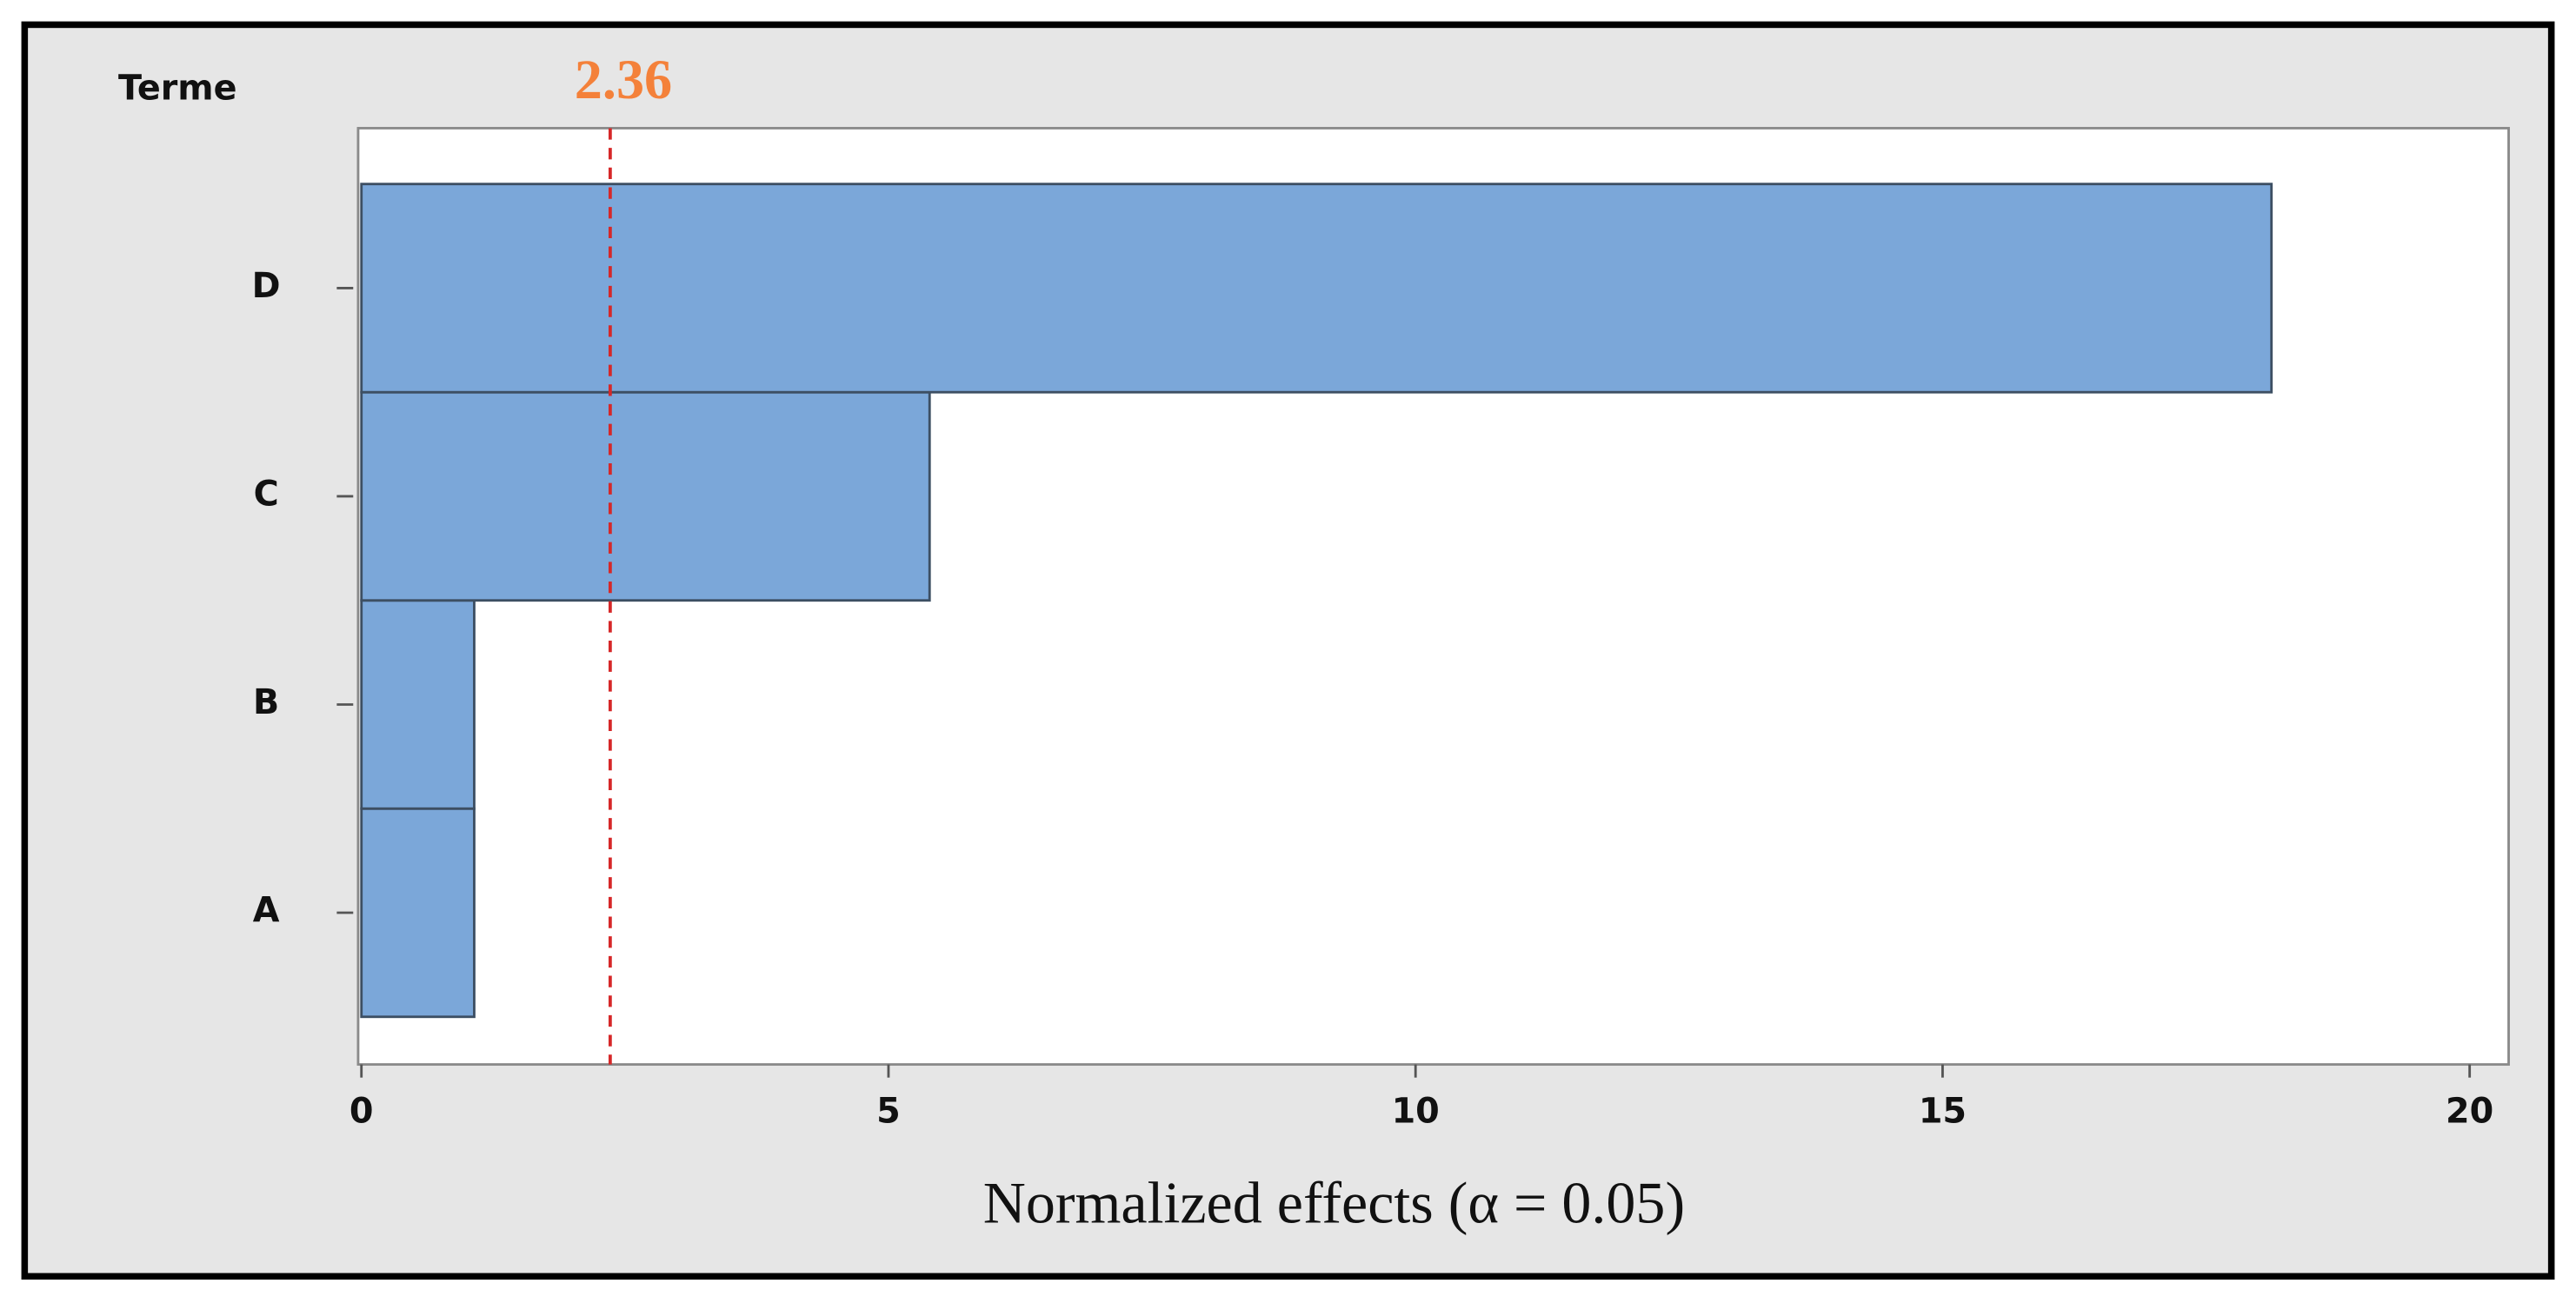 This screenshot has height=1303, width=2576. Describe the element at coordinates (2469, 1112) in the screenshot. I see `x-tick-label: 20` at that location.